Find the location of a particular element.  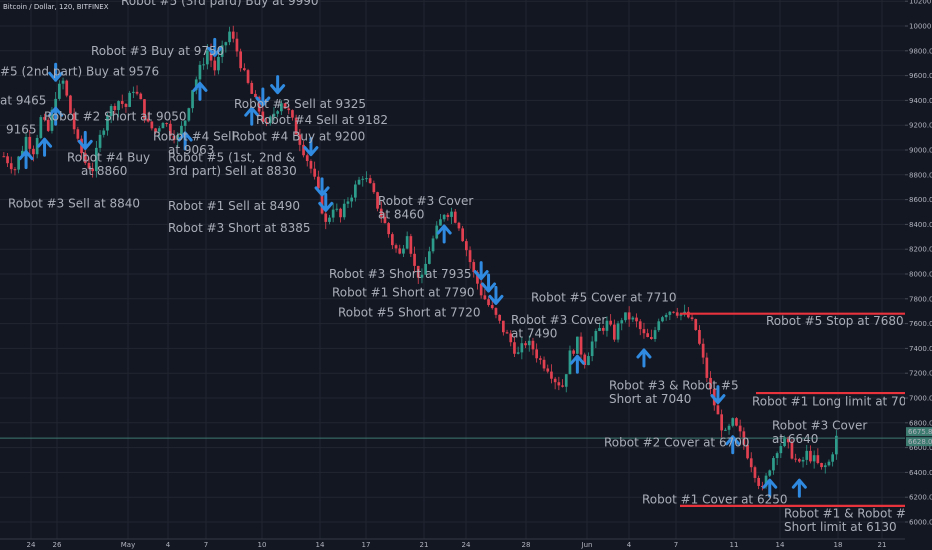

price-tick-label-13: 8600.0 is located at coordinates (920, 200).